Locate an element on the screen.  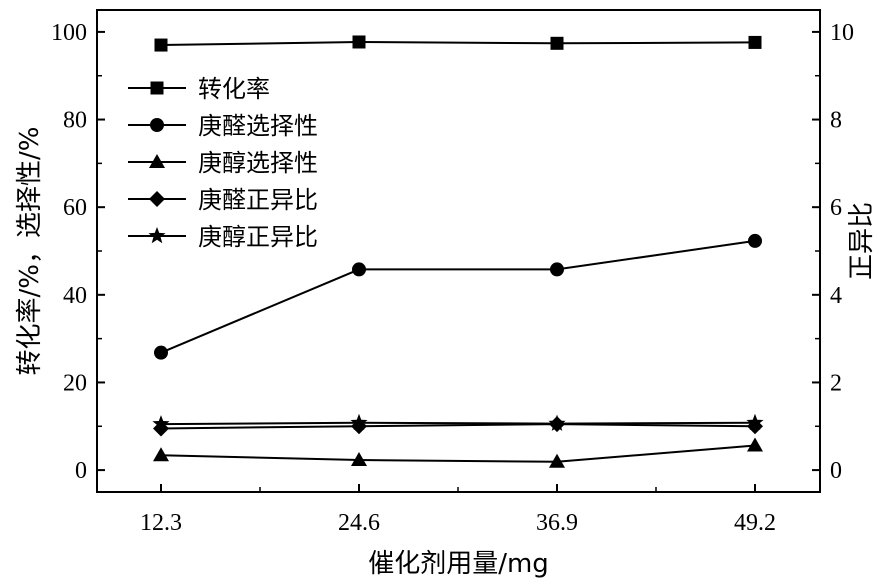
y2-tick-label: 0 is located at coordinates (836, 471).